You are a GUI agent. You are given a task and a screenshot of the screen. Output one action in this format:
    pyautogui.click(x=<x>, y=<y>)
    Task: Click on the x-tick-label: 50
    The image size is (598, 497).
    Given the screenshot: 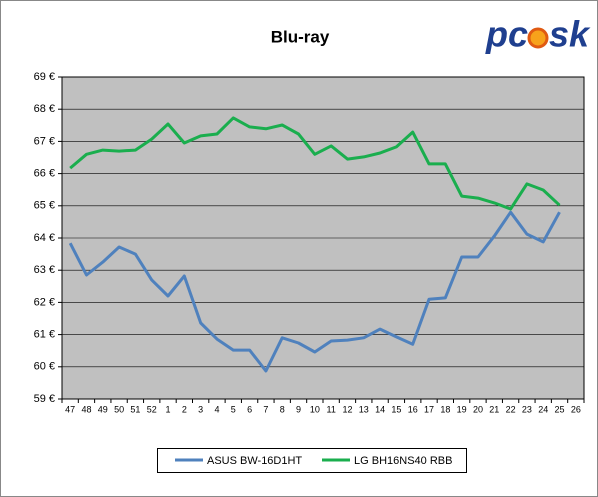 What is the action you would take?
    pyautogui.click(x=119, y=409)
    